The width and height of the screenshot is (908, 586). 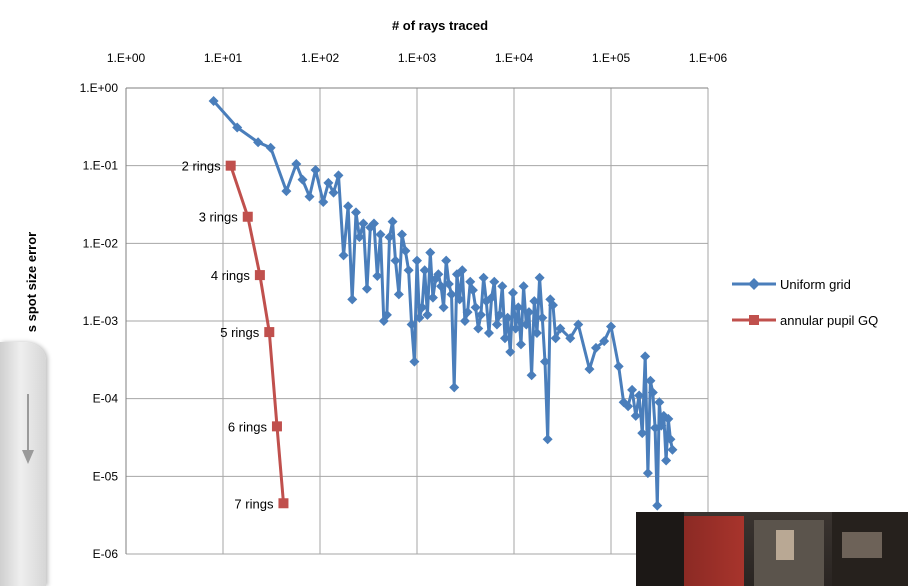 I want to click on x-axis-title: # of rays traced, so click(x=440, y=25).